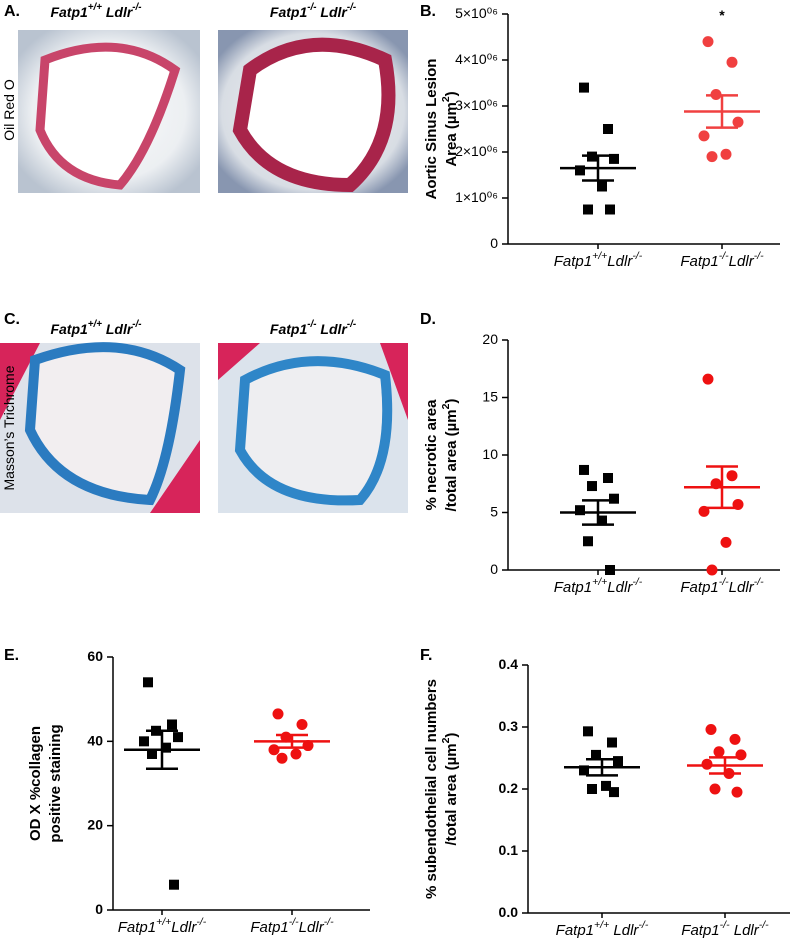 The width and height of the screenshot is (800, 943). I want to click on significance-mark: *, so click(722, 15).